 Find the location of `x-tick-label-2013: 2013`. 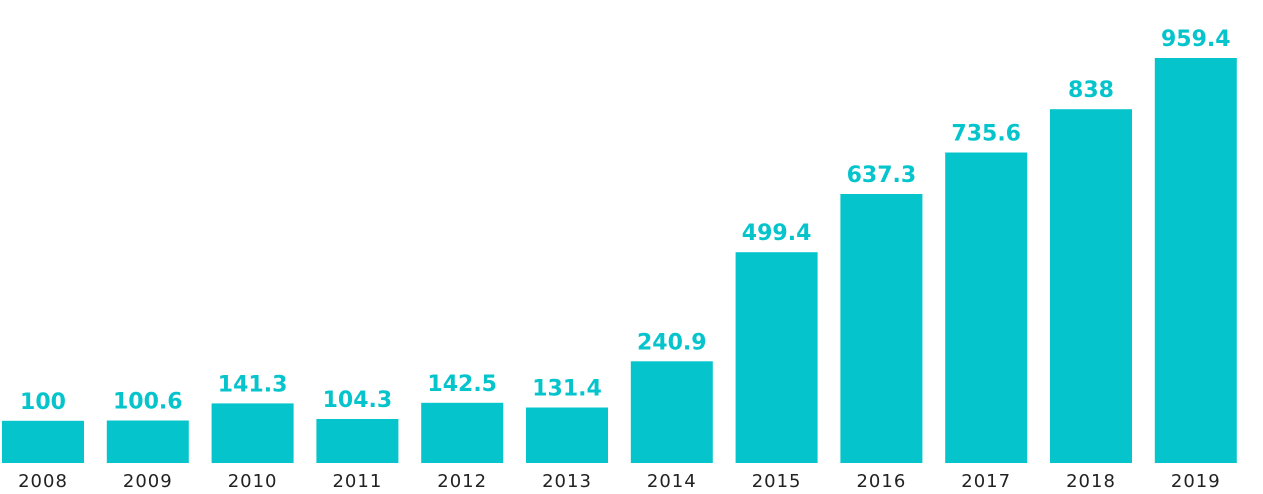

x-tick-label-2013: 2013 is located at coordinates (567, 481).